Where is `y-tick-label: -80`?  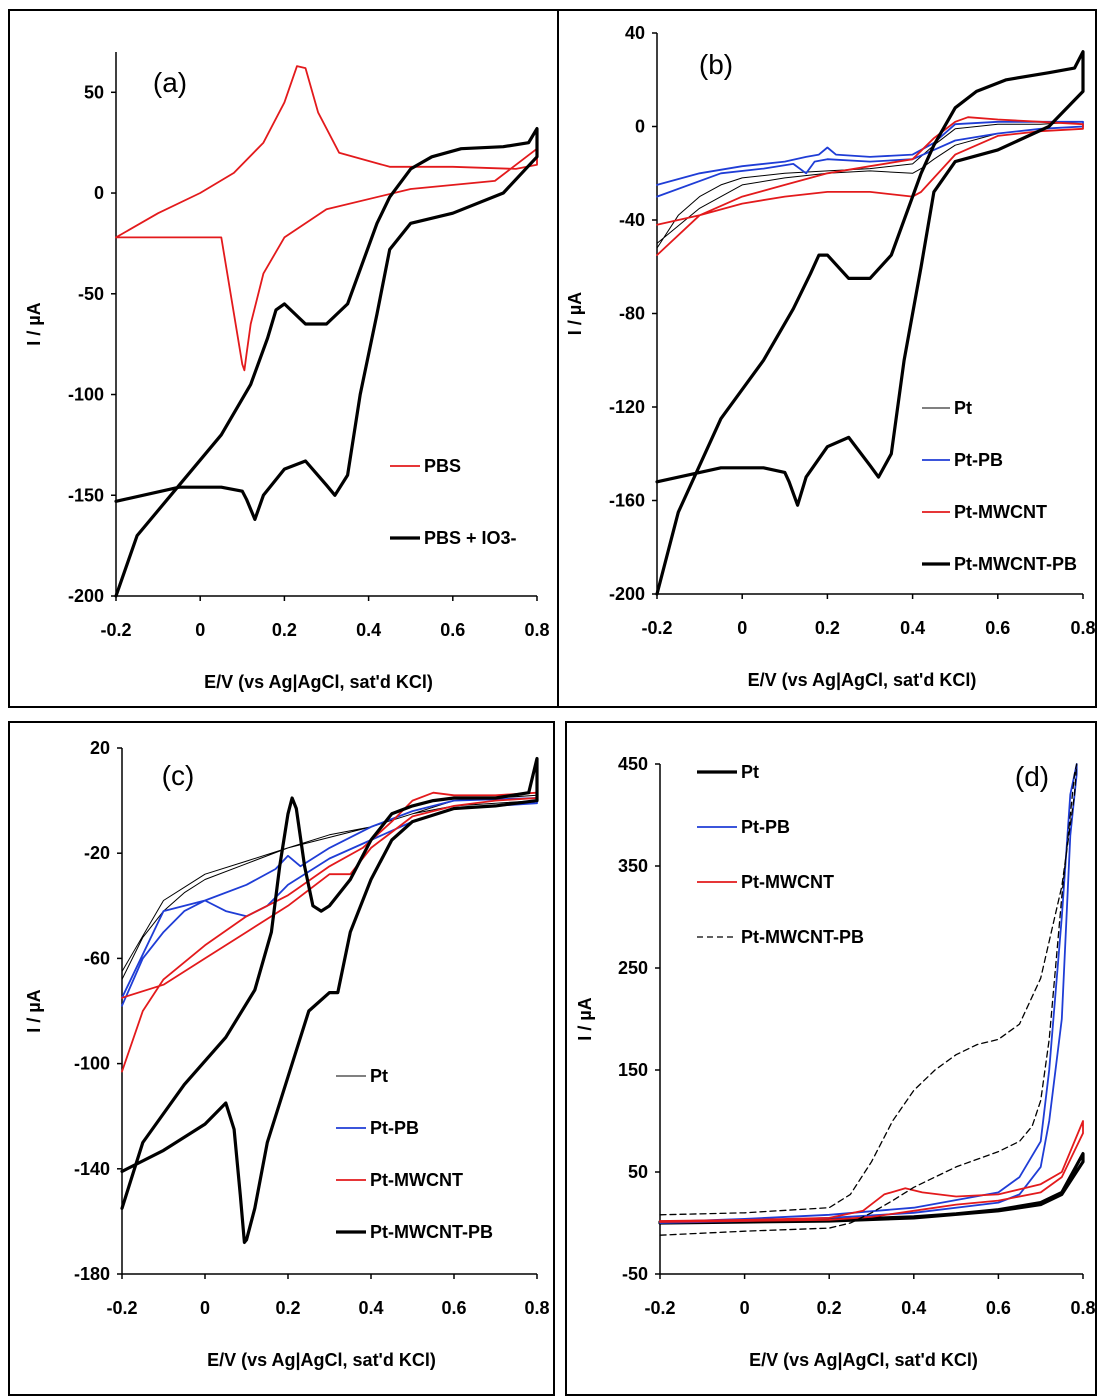 y-tick-label: -80 is located at coordinates (632, 314).